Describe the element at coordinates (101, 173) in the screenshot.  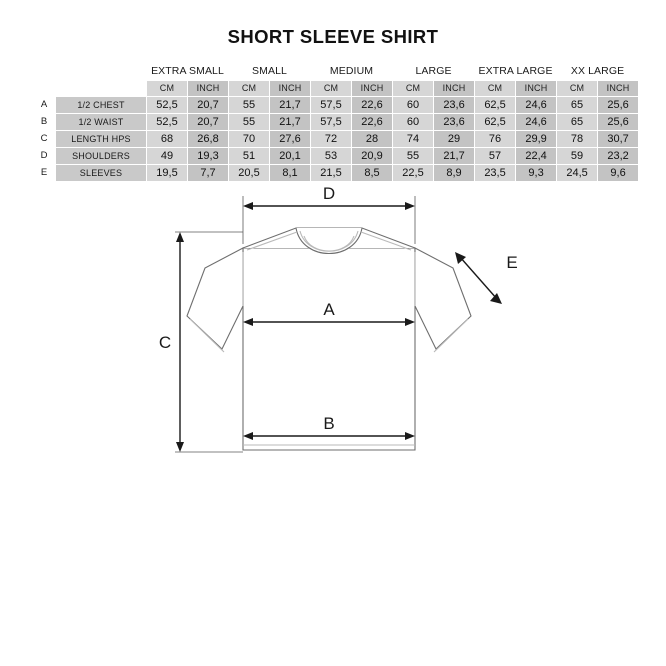
I see `row-measurement-name: SLEEVES` at that location.